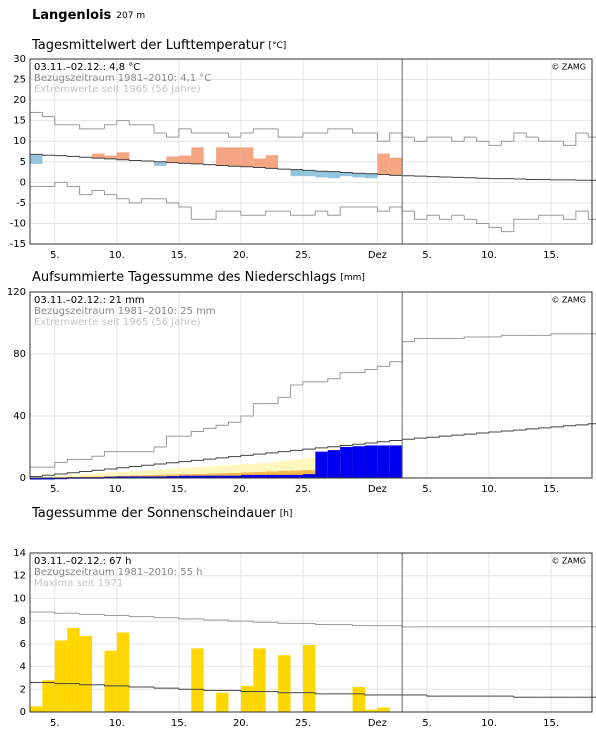  What do you see at coordinates (117, 255) in the screenshot?
I see `x-tick-label: 10.` at bounding box center [117, 255].